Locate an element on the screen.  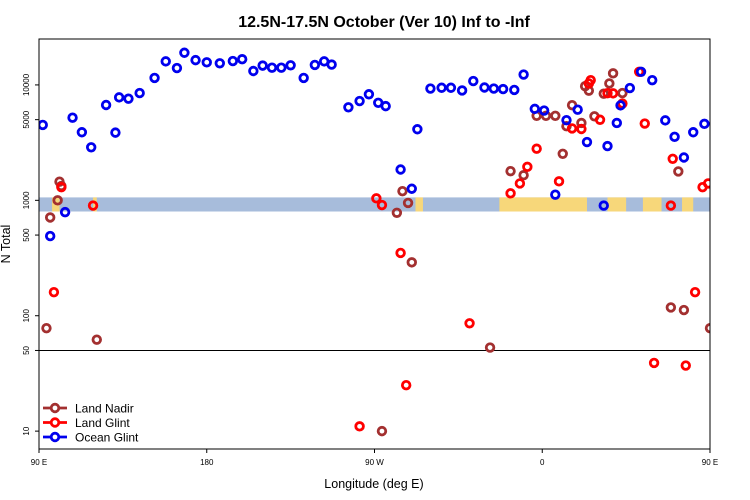
y-tick-label: 1000 is located at coordinates (26, 200).